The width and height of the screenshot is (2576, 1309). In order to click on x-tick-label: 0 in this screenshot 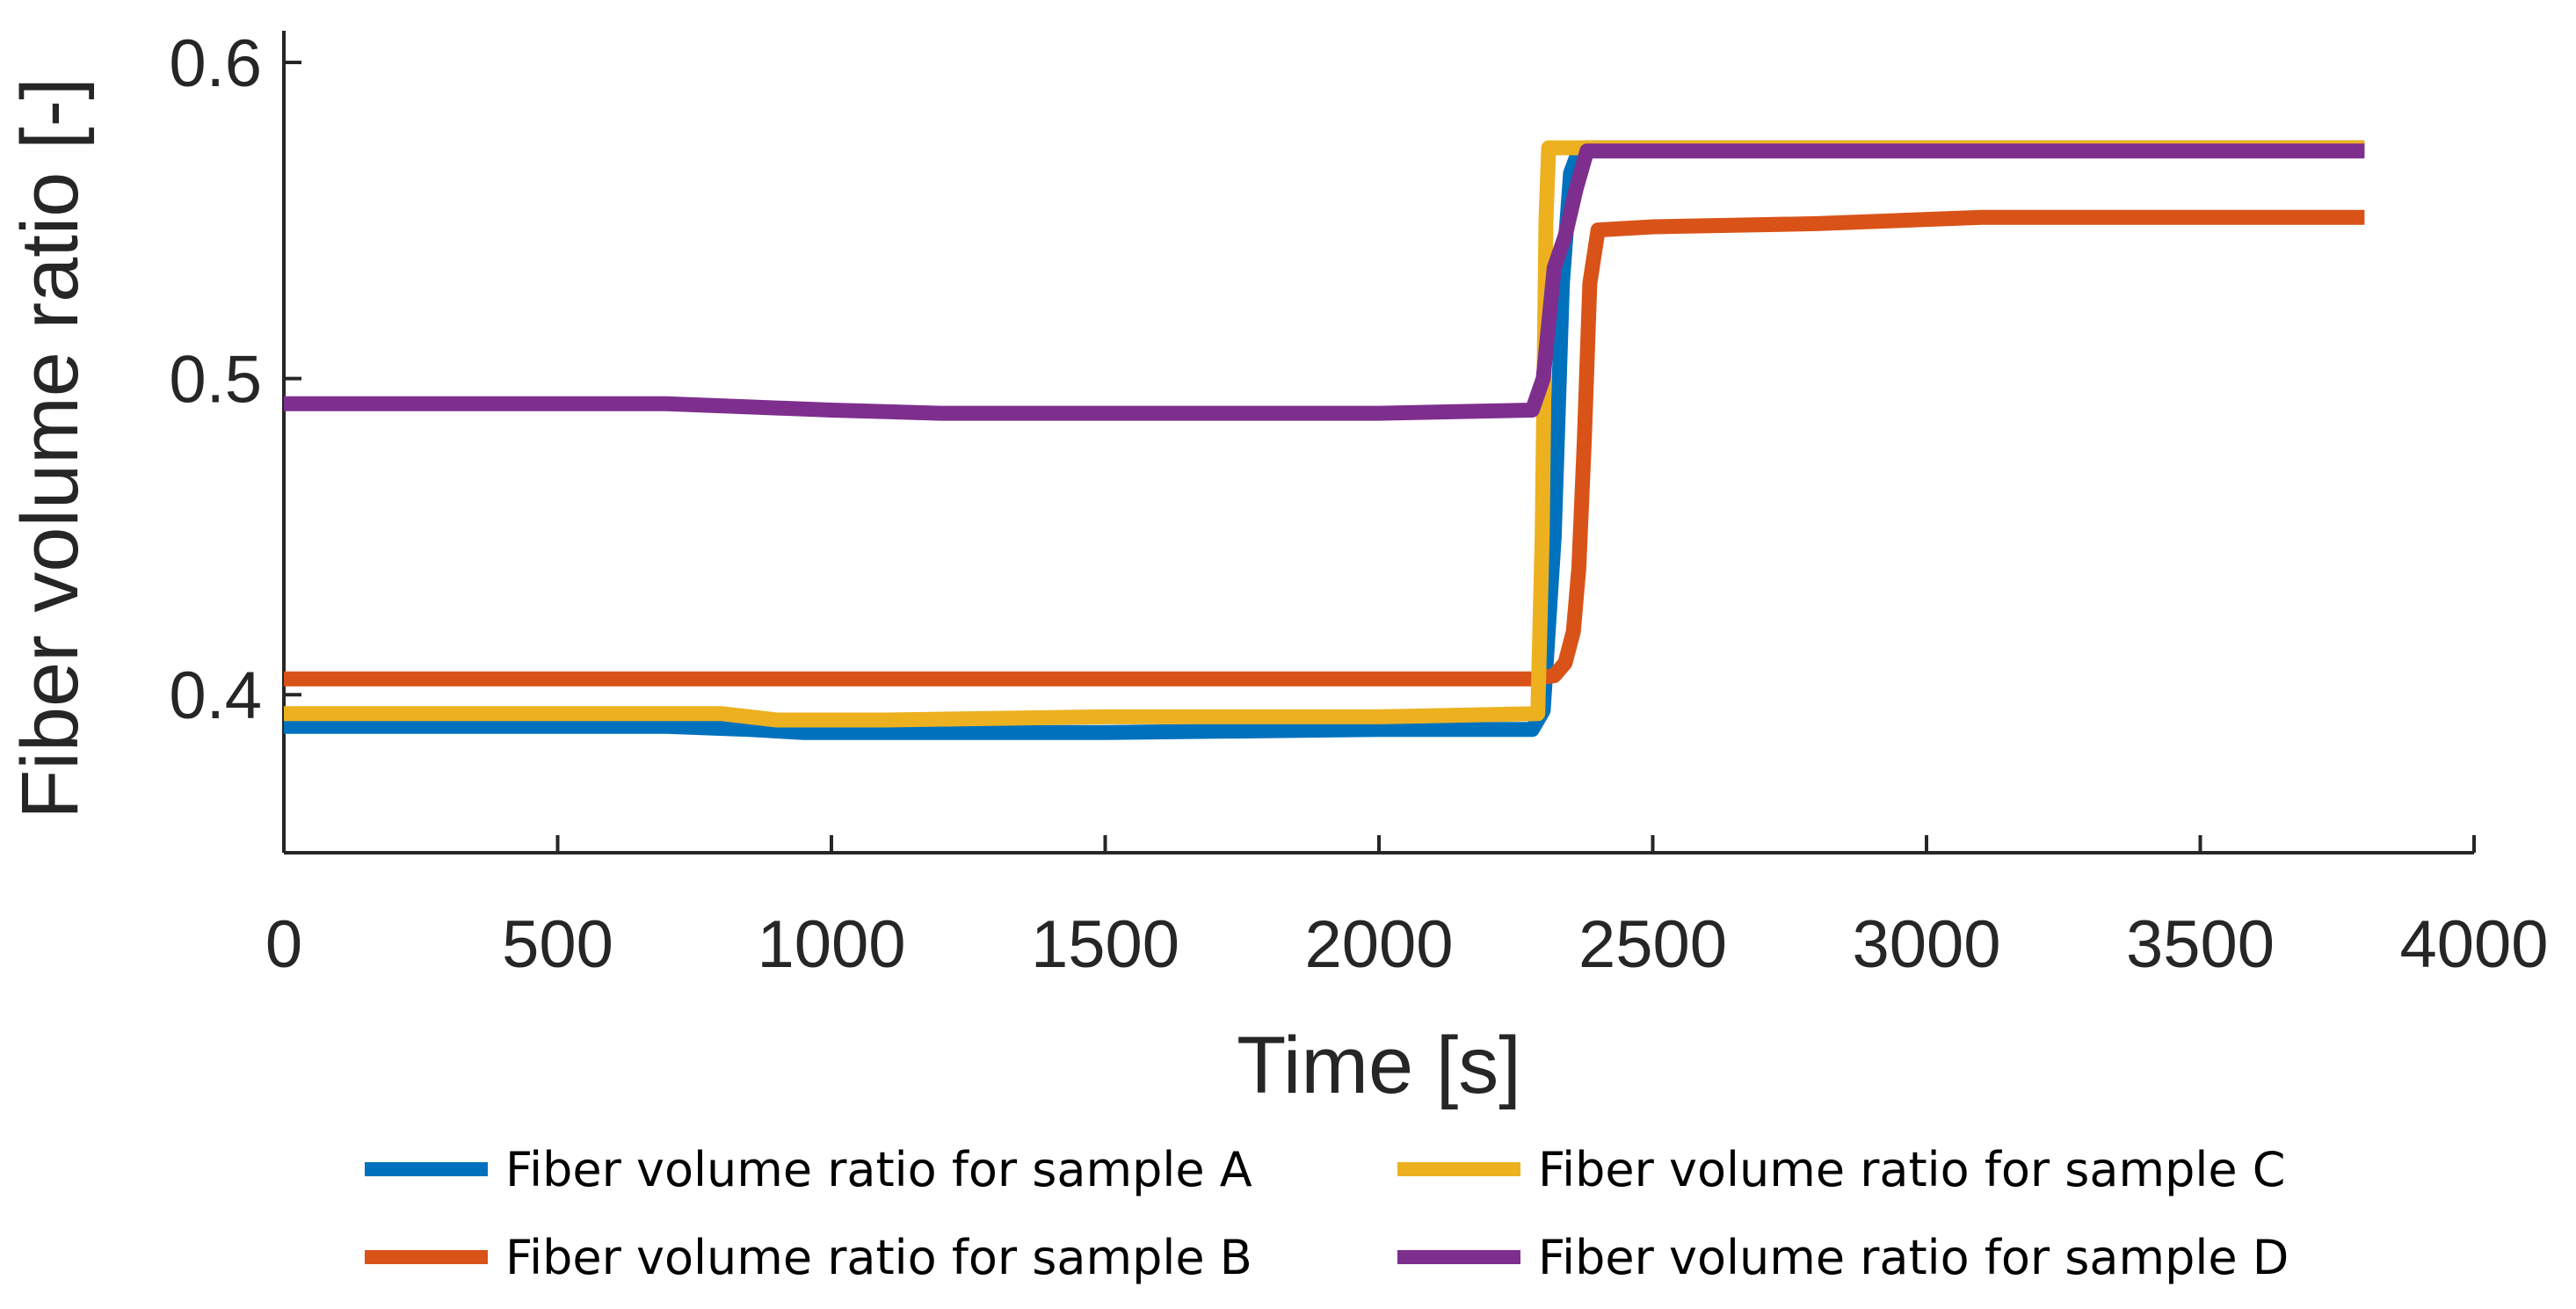, I will do `click(283, 944)`.